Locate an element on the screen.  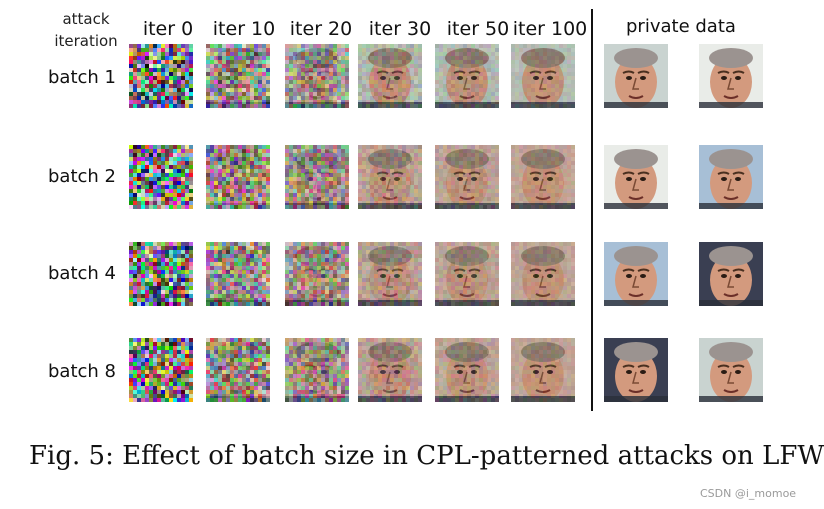
column-header-iter-20: iter 20 is located at coordinates (321, 29).